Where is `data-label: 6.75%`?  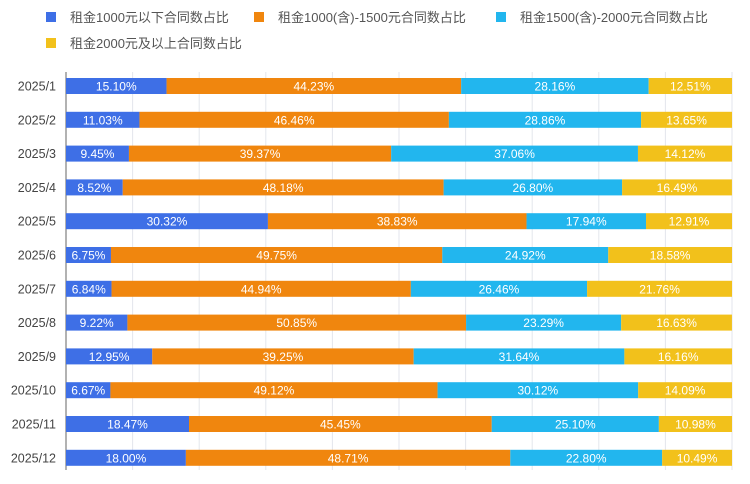 data-label: 6.75% is located at coordinates (88, 256).